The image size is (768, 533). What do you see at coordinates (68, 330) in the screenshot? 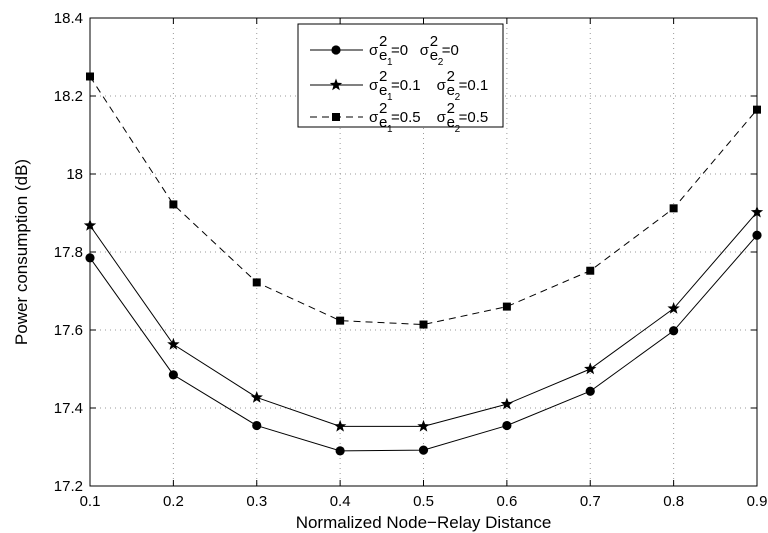
I see `y-tick-label: 17.6` at bounding box center [68, 330].